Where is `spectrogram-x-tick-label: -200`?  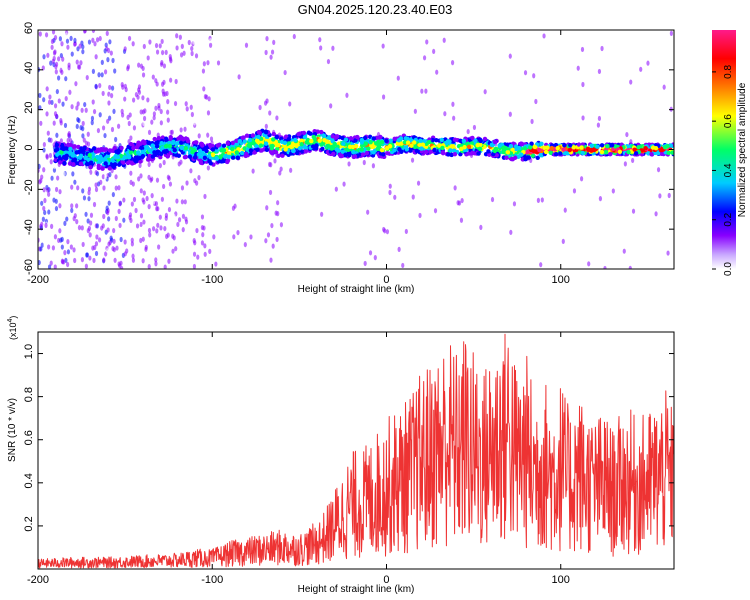 spectrogram-x-tick-label: -200 is located at coordinates (38, 280).